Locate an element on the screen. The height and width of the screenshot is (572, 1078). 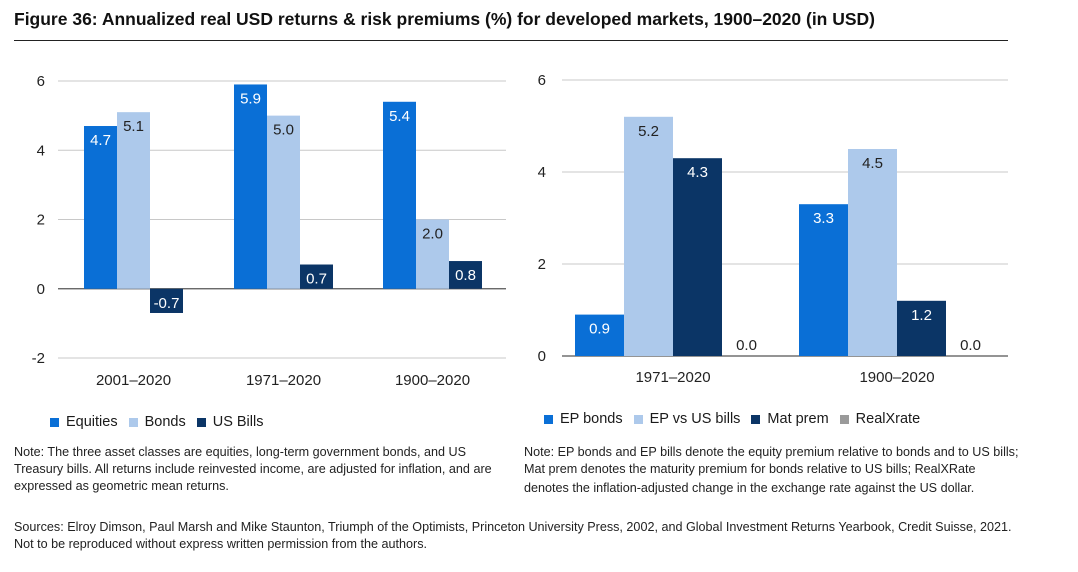
legend-label-ep-bonds: EP bonds is located at coordinates (591, 419).